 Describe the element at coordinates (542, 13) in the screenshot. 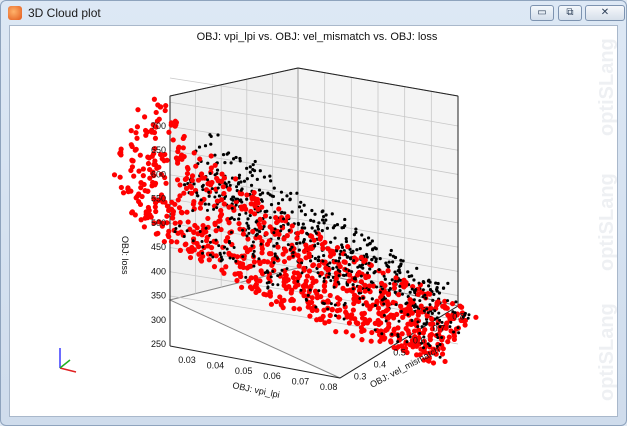

I see `minimize-button: ▭` at that location.